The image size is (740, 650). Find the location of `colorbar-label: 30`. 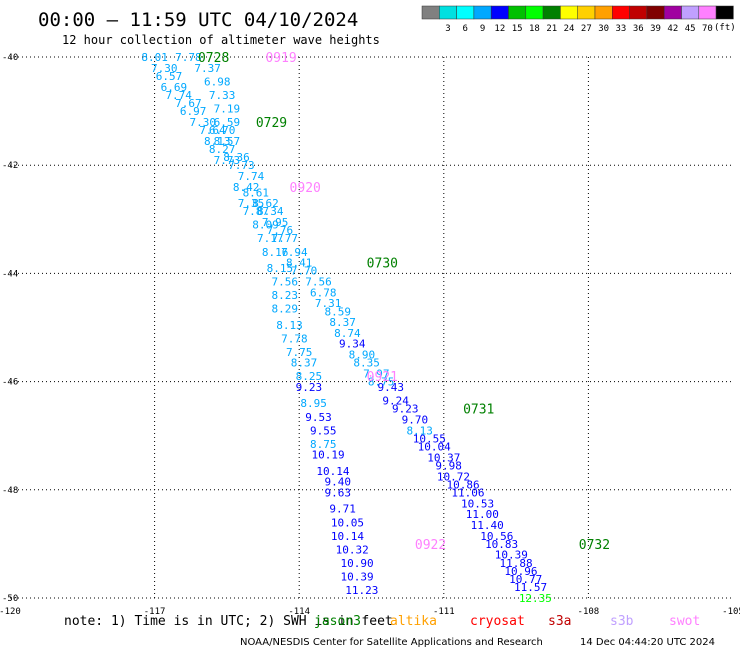

colorbar-label: 30 is located at coordinates (603, 29).